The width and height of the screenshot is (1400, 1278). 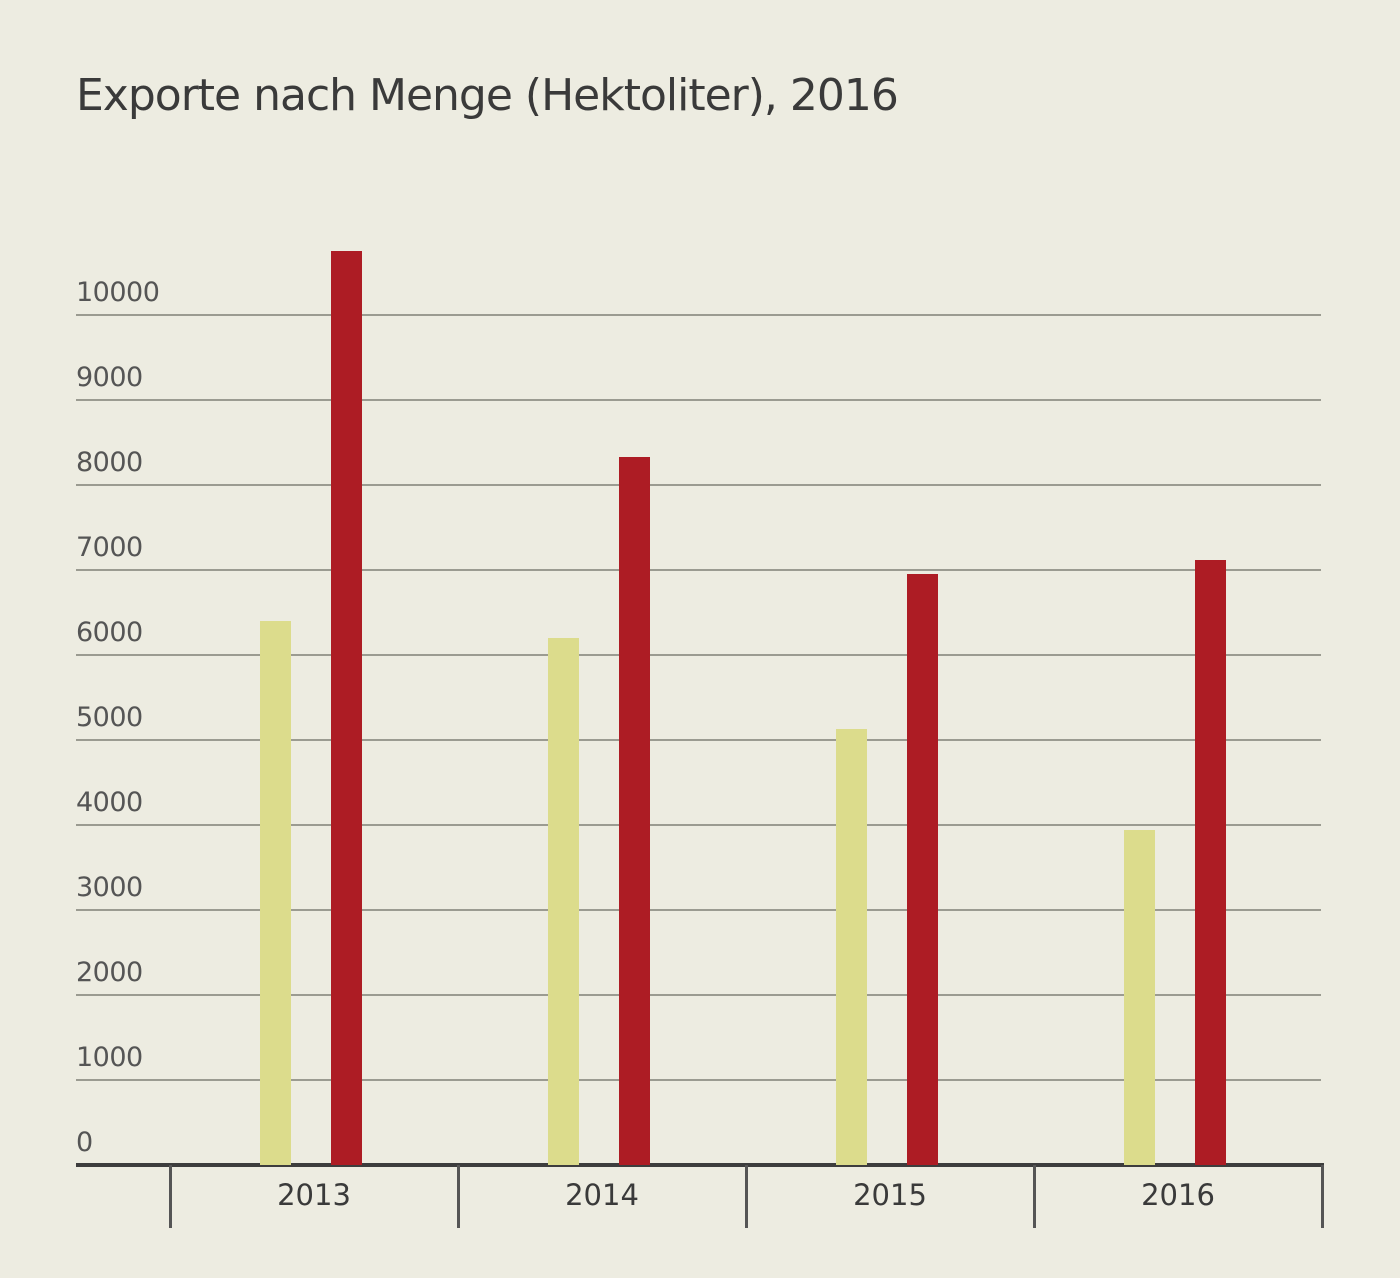 I want to click on y-tick-label: 2000, so click(x=109, y=972).